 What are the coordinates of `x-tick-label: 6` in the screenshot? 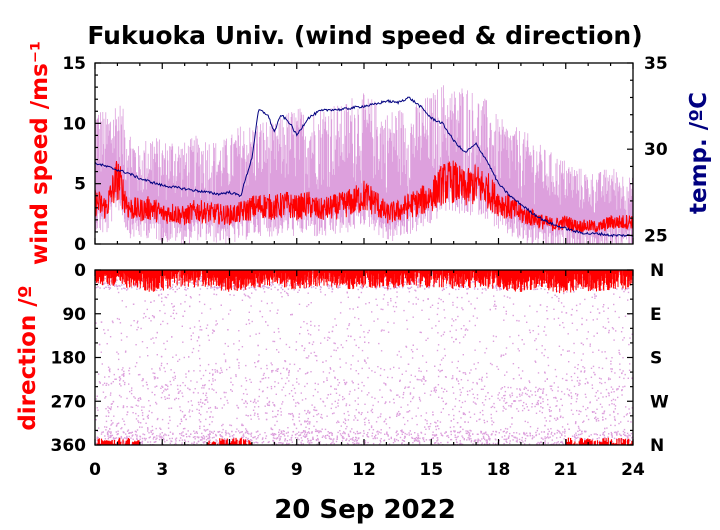 It's located at (230, 470).